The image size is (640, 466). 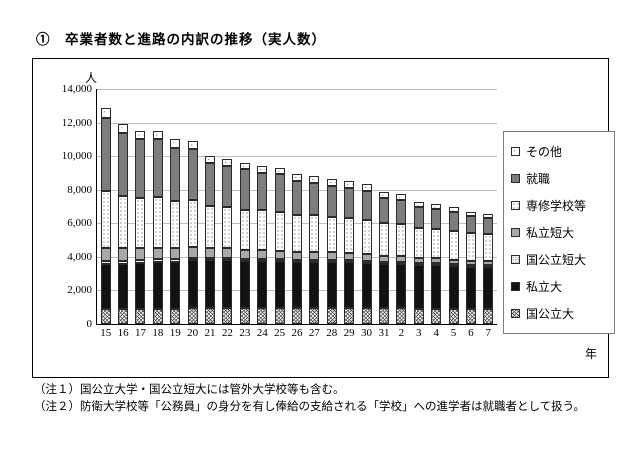 What do you see at coordinates (140, 333) in the screenshot?
I see `x-axis-tick-label: 17` at bounding box center [140, 333].